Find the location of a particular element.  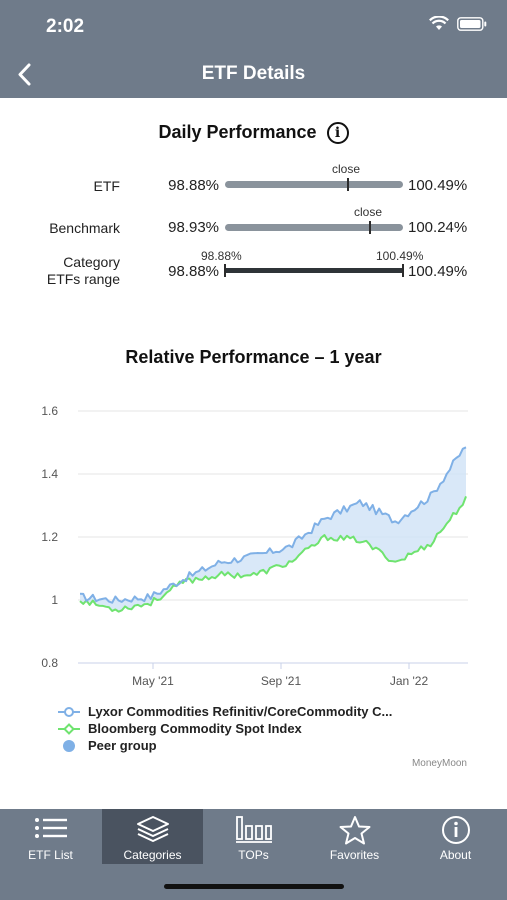

wifi-icon is located at coordinates (439, 23).